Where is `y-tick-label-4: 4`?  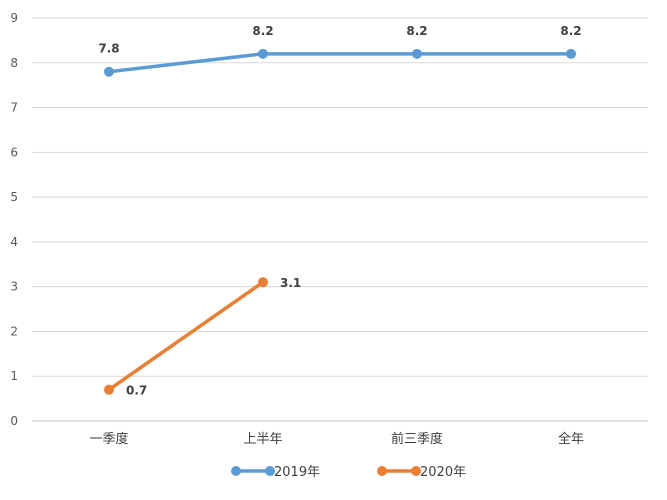
y-tick-label-4: 4 is located at coordinates (14, 242).